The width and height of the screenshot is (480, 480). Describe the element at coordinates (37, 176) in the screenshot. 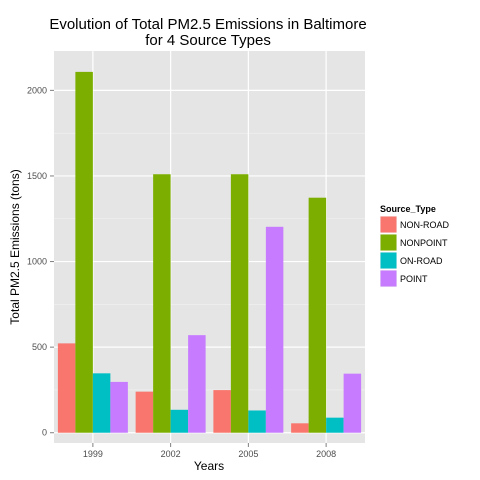

I see `y-tick-label: 1500` at that location.